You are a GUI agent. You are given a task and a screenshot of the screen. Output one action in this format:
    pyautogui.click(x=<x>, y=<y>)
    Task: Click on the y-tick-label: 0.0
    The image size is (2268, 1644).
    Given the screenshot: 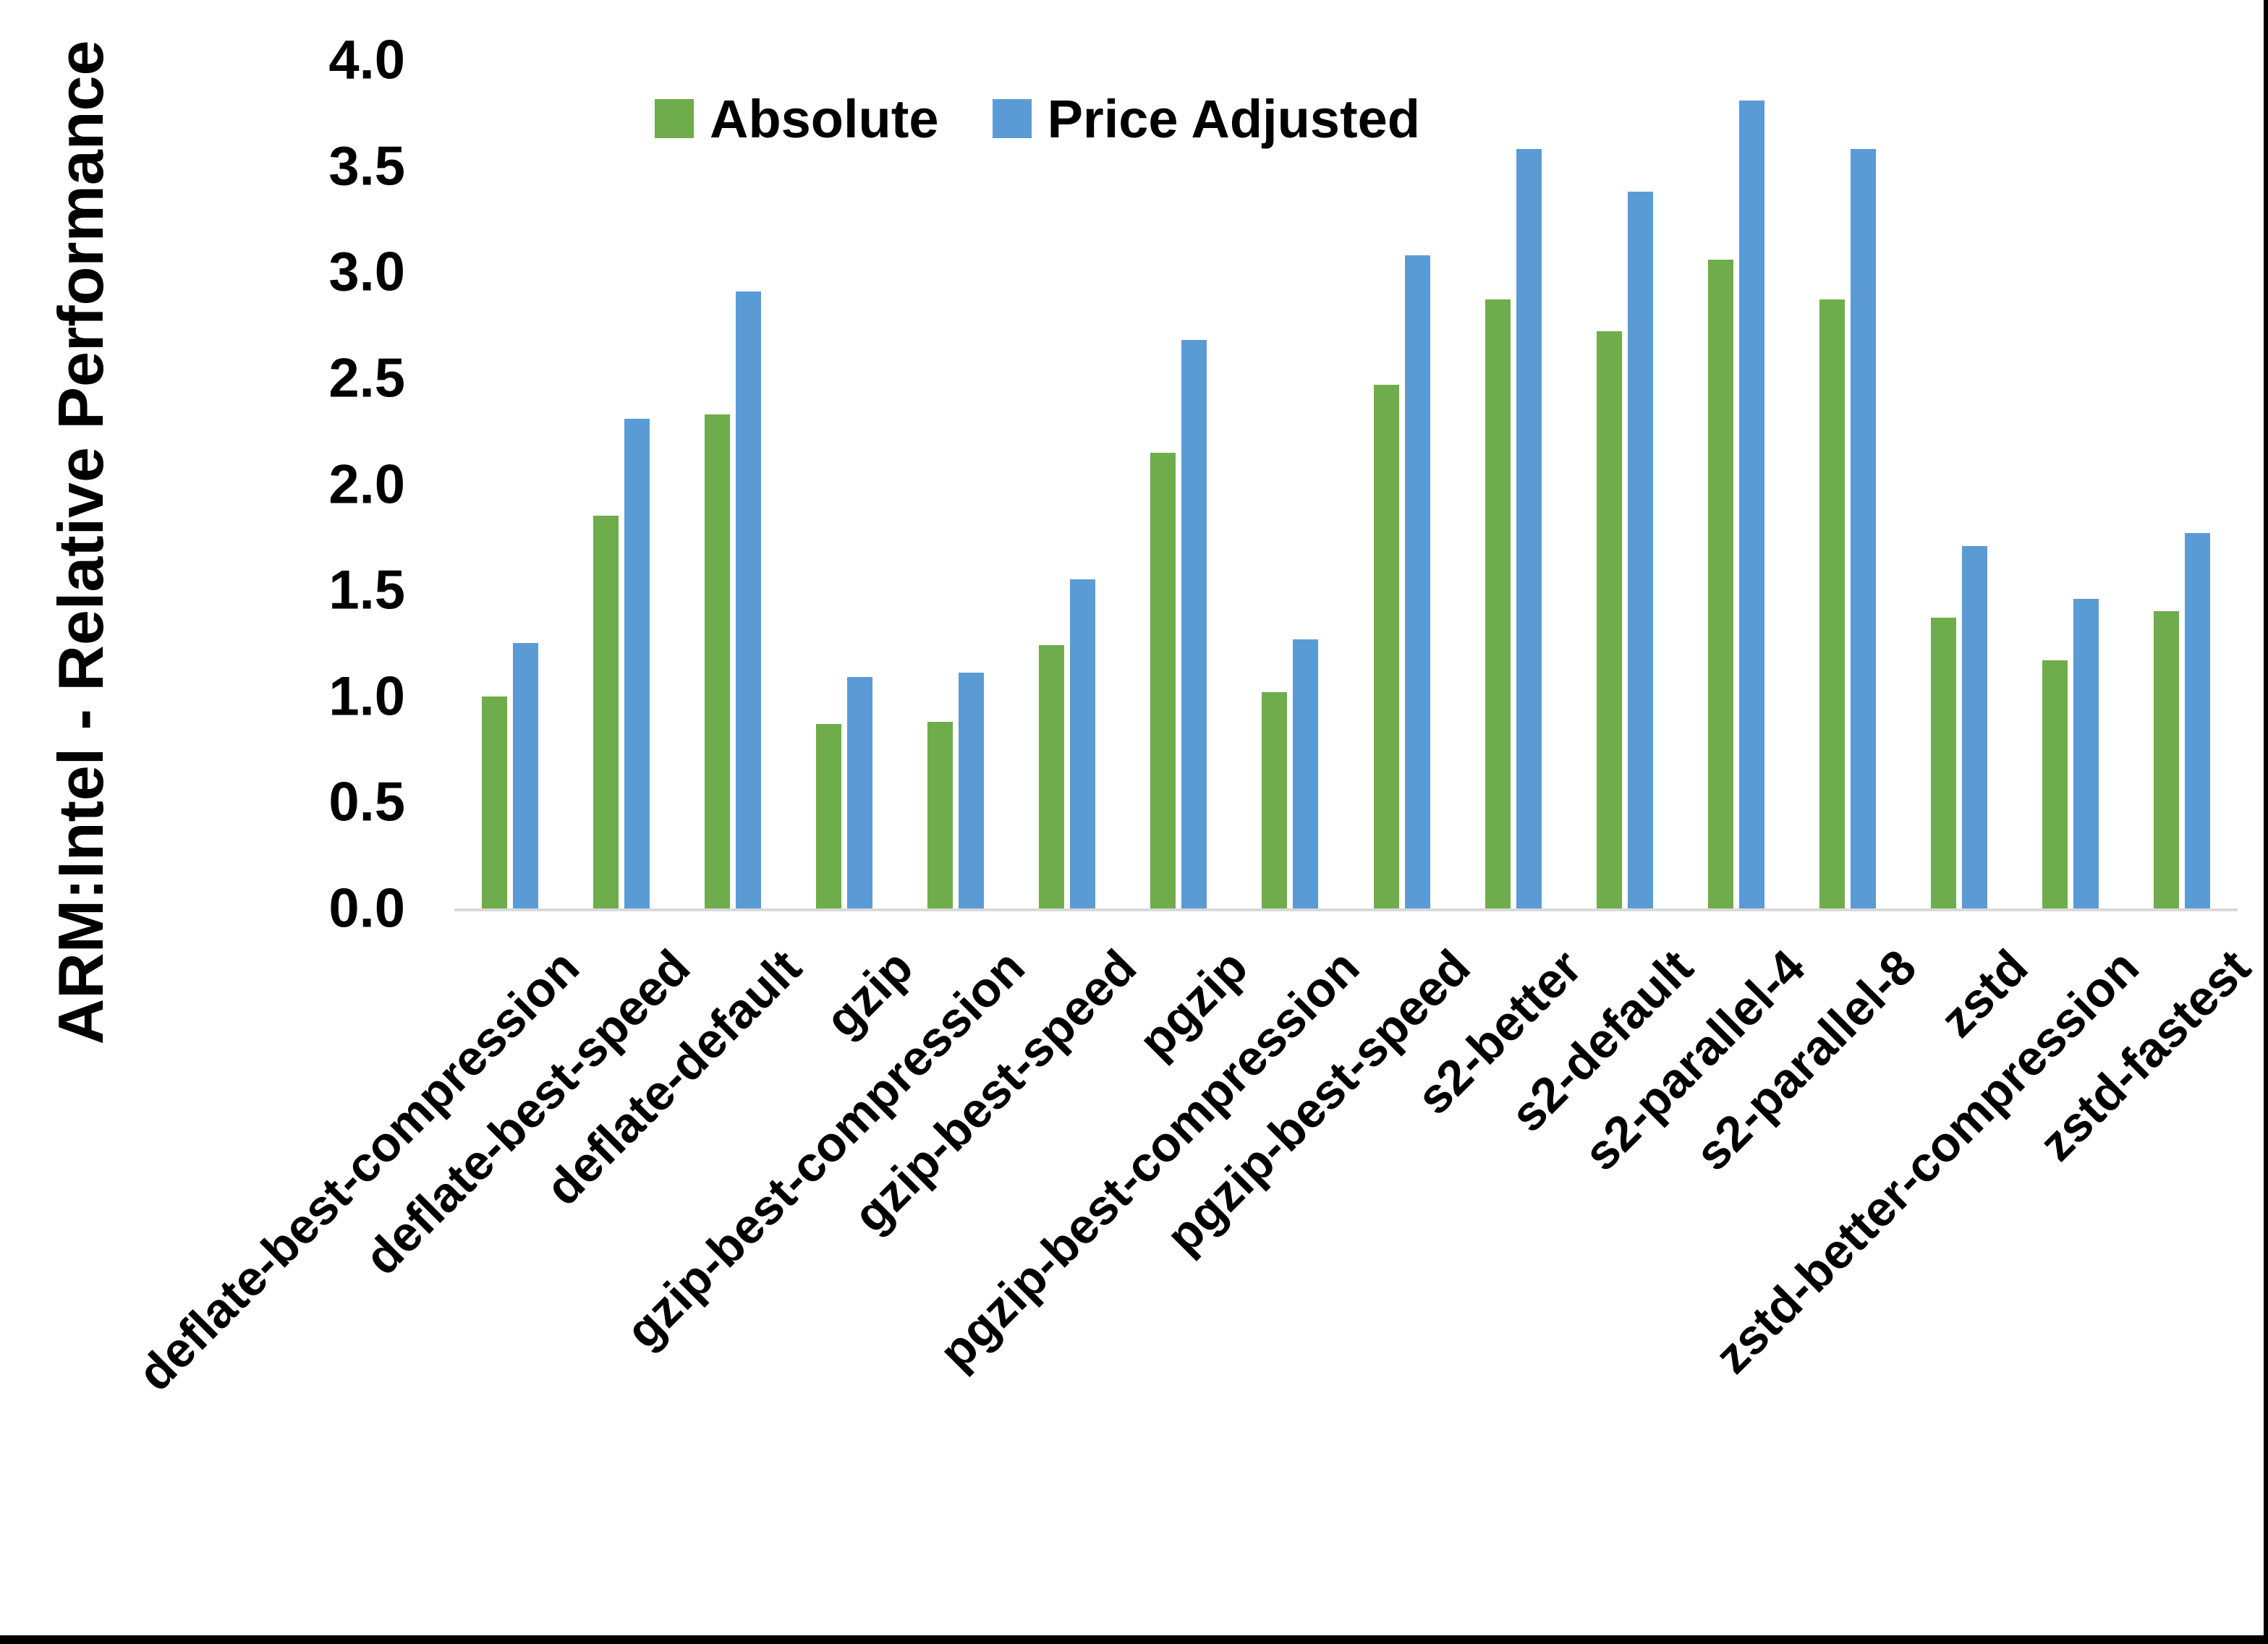 What is the action you would take?
    pyautogui.click(x=366, y=908)
    